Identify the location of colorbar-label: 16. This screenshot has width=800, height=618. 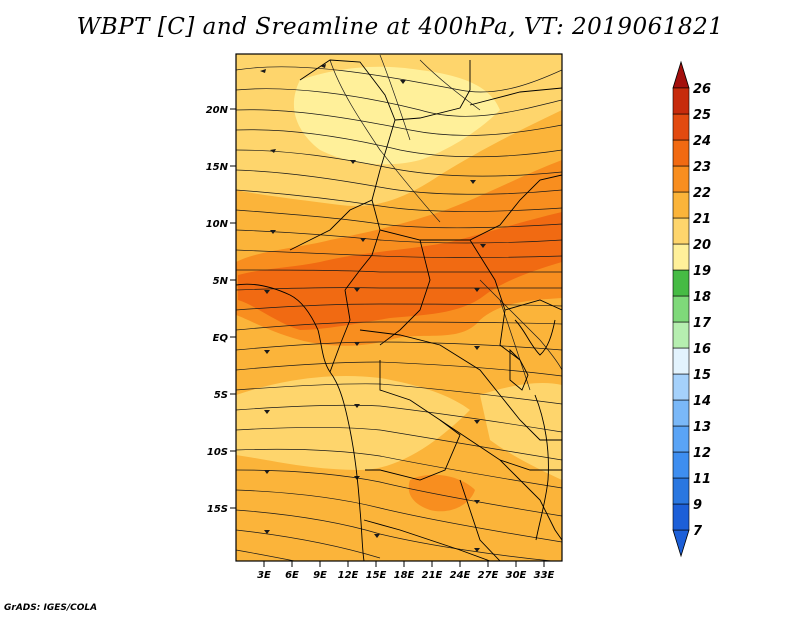
(702, 349).